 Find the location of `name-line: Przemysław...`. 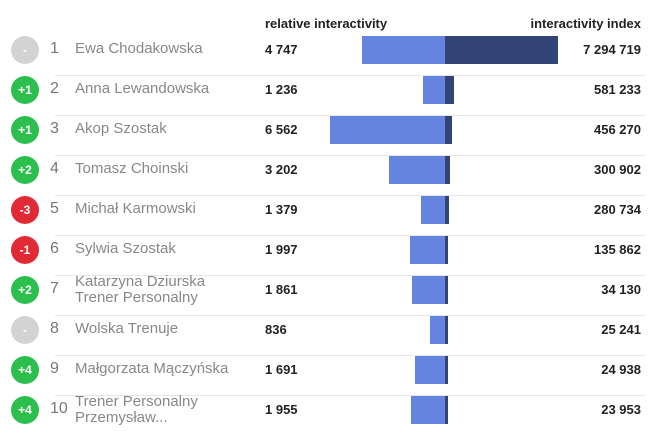

name-line: Przemysław... is located at coordinates (121, 417).